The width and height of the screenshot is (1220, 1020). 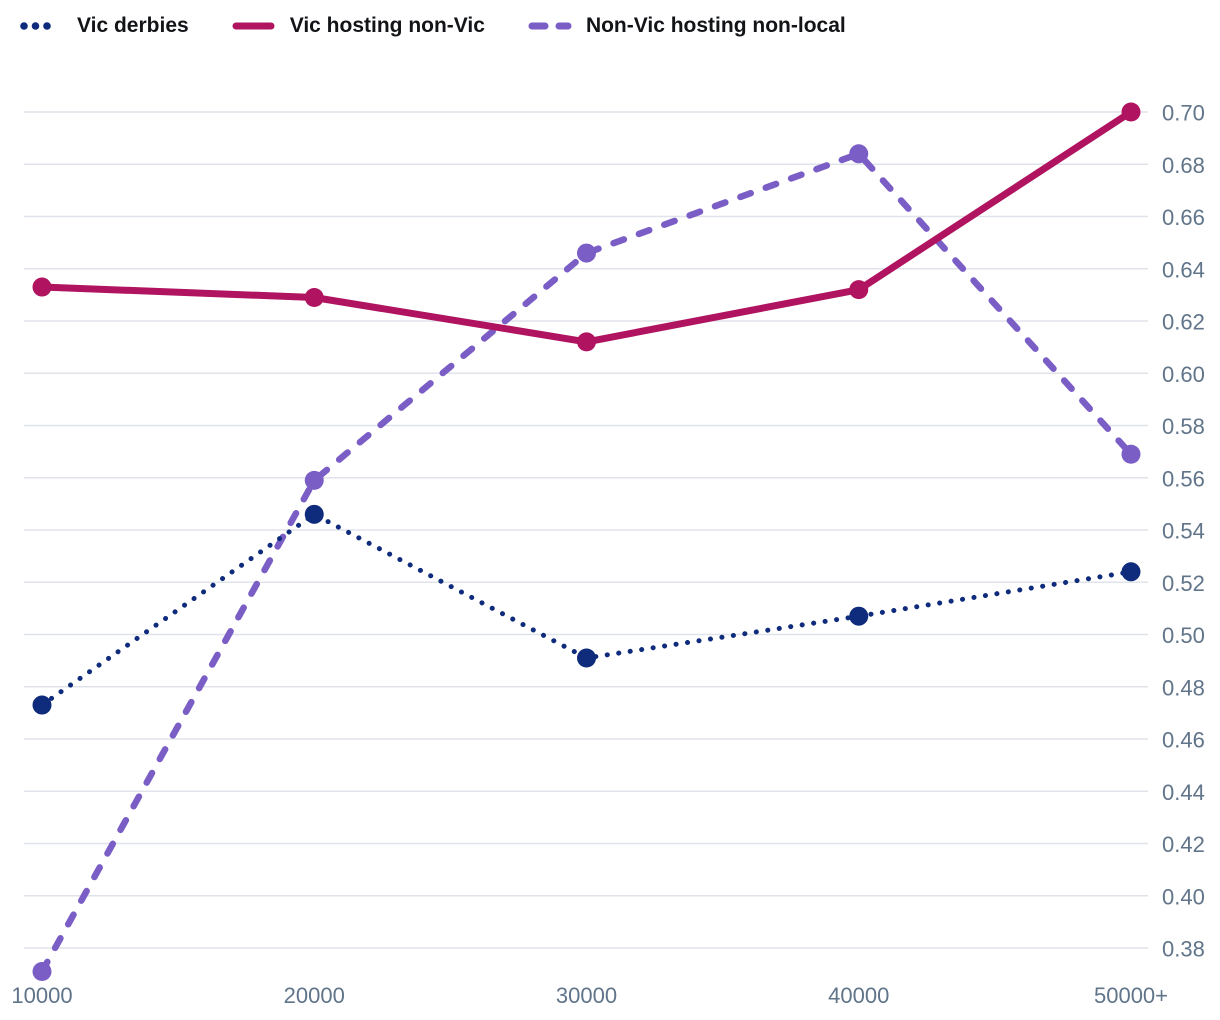 I want to click on y-tick-label: 0.40, so click(x=1183, y=896).